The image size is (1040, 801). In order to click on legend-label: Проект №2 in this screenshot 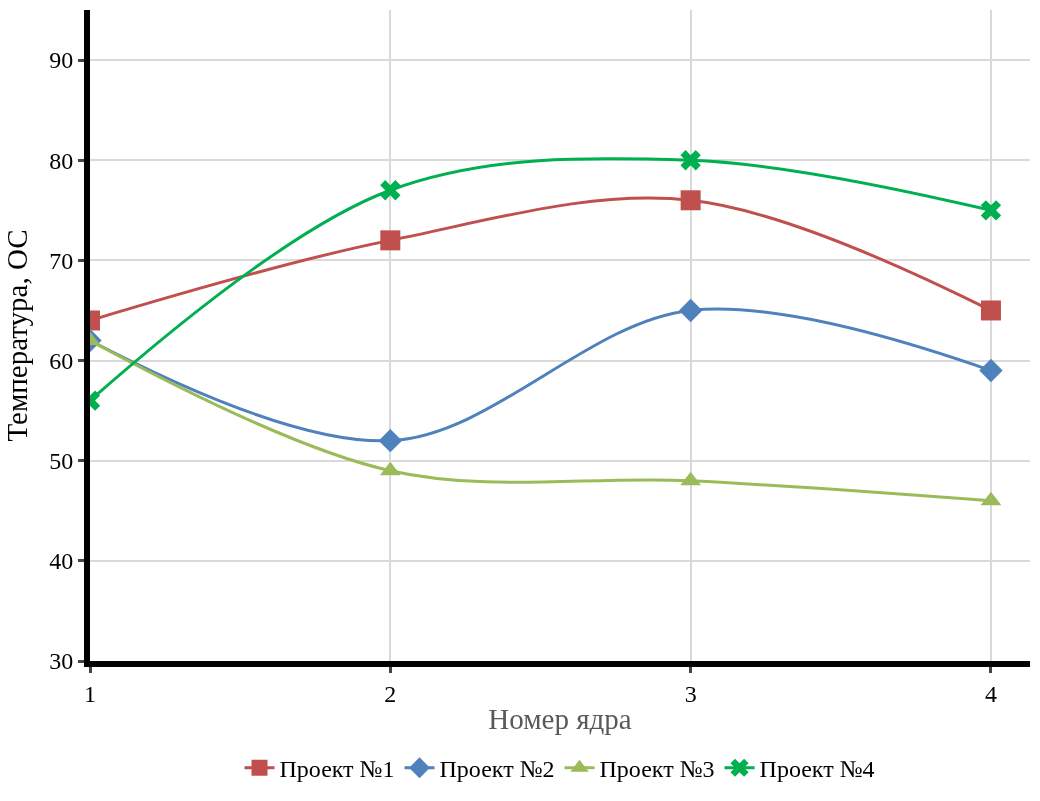, I will do `click(497, 769)`.